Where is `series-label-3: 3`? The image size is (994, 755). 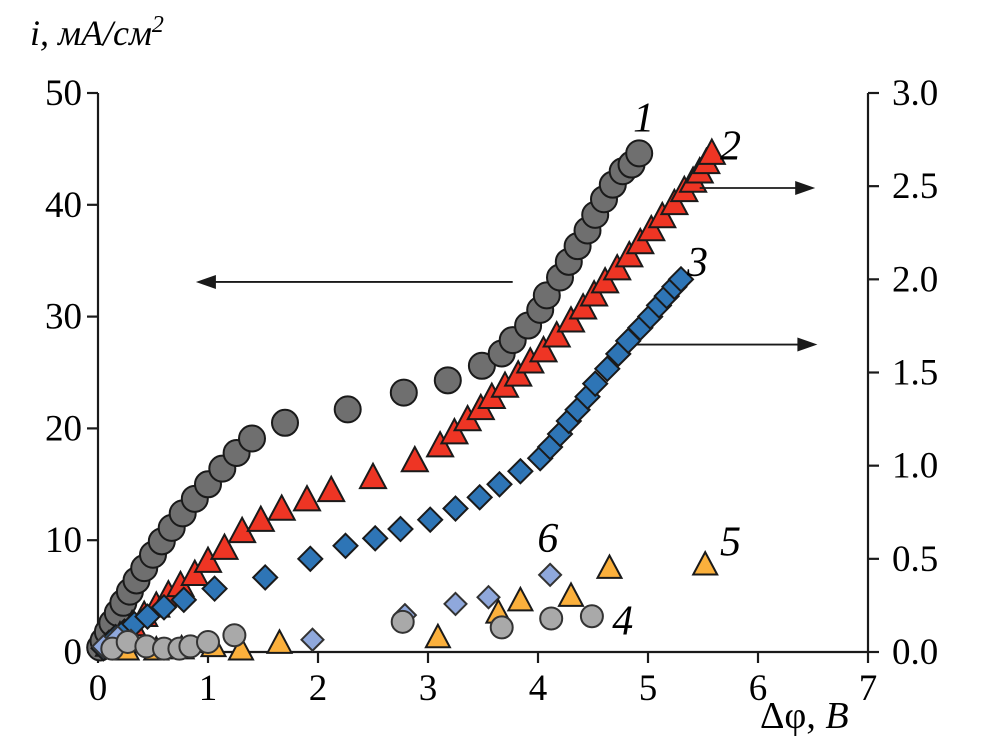
series-label-3: 3 is located at coordinates (697, 263).